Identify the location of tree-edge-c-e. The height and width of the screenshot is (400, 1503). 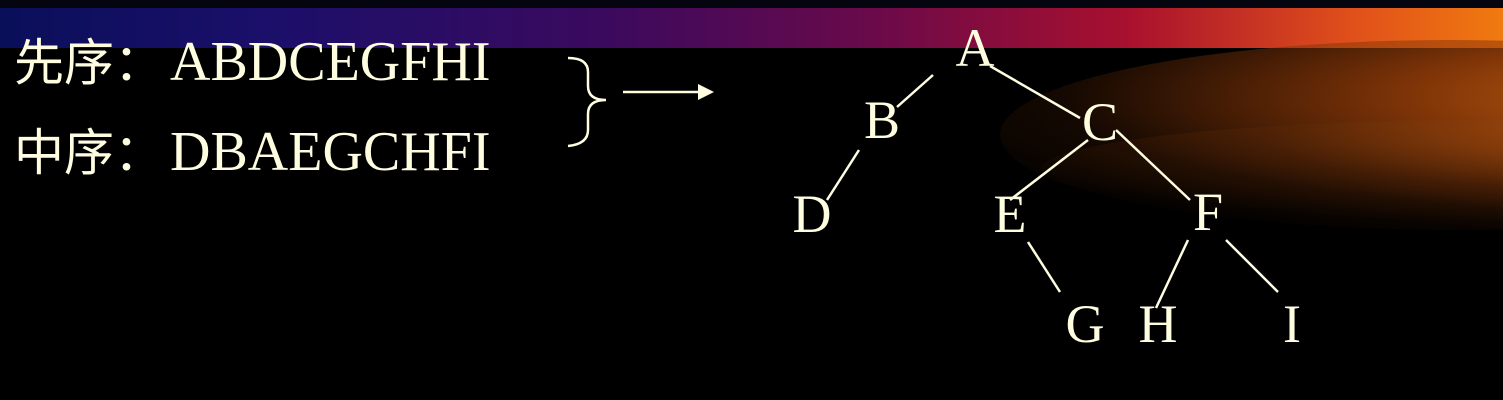
(1049, 170).